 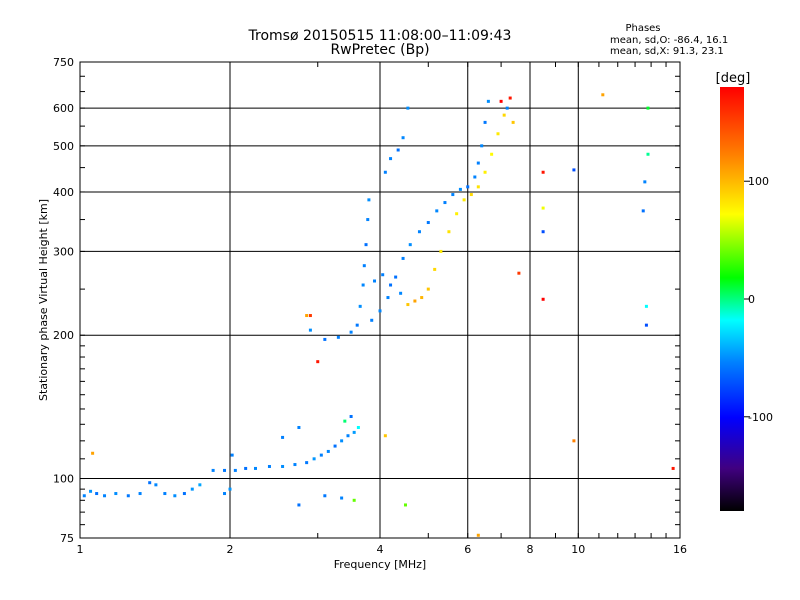 I want to click on x-tick-label: 16, so click(x=680, y=549).